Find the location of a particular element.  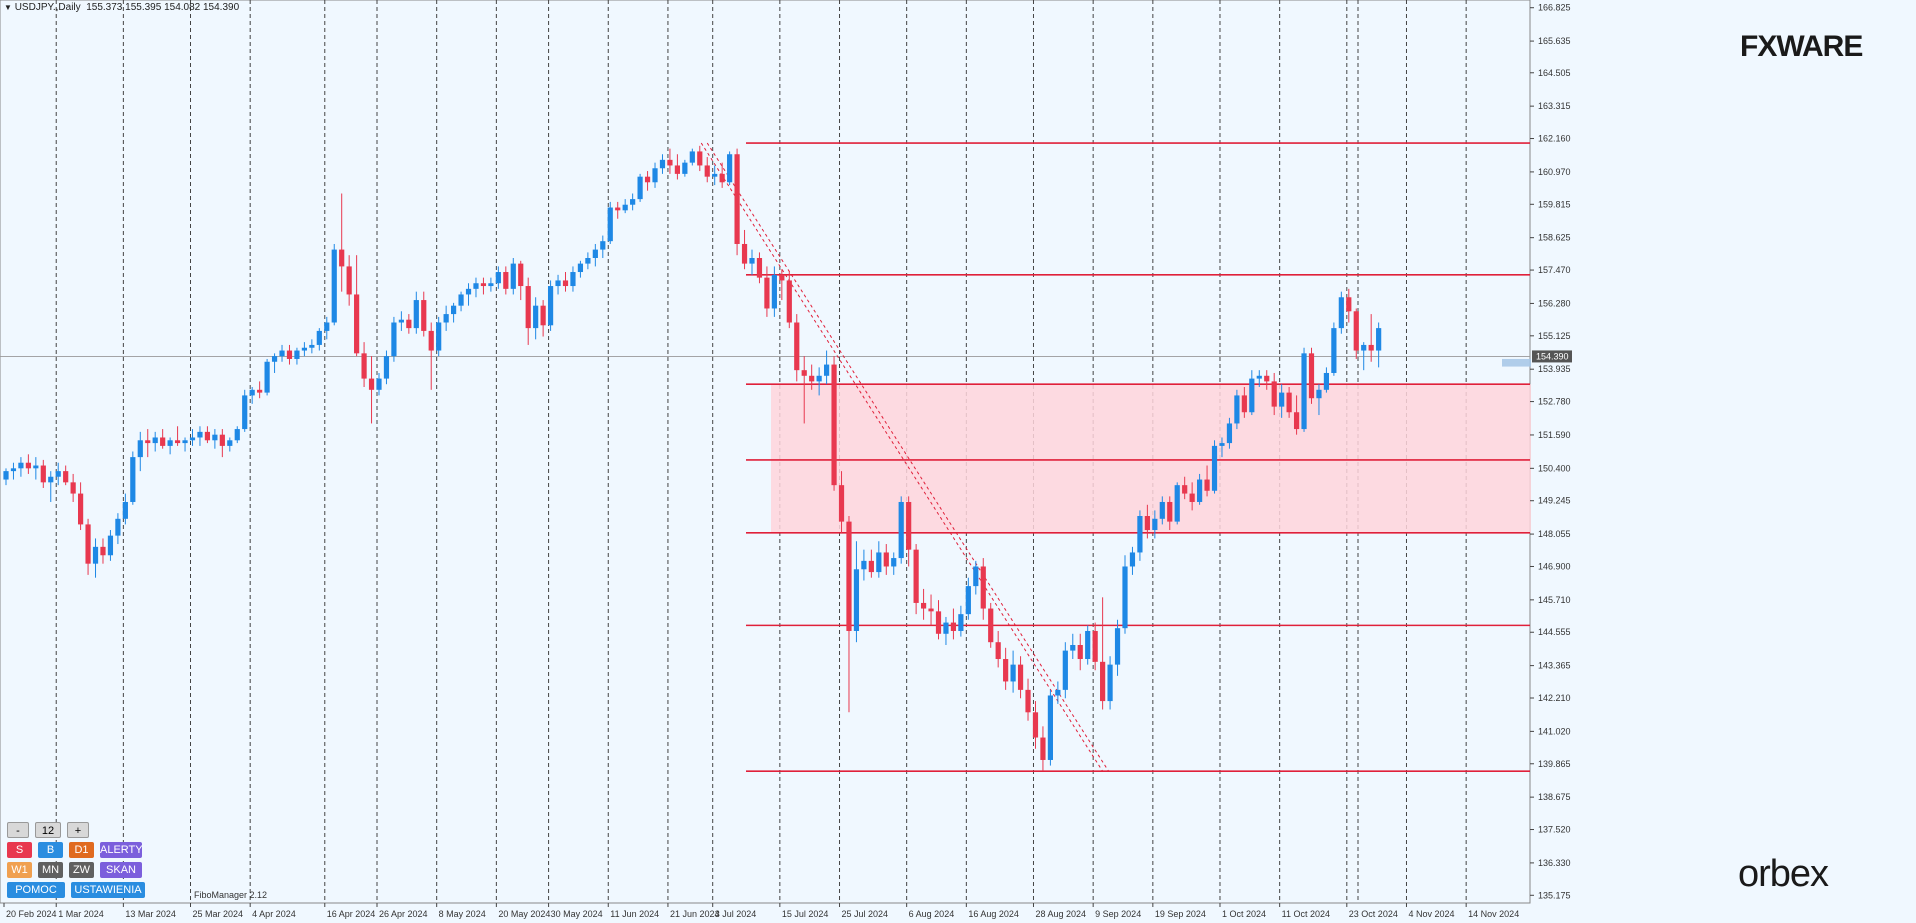

y-tick-label: 156.280 is located at coordinates (1554, 303).